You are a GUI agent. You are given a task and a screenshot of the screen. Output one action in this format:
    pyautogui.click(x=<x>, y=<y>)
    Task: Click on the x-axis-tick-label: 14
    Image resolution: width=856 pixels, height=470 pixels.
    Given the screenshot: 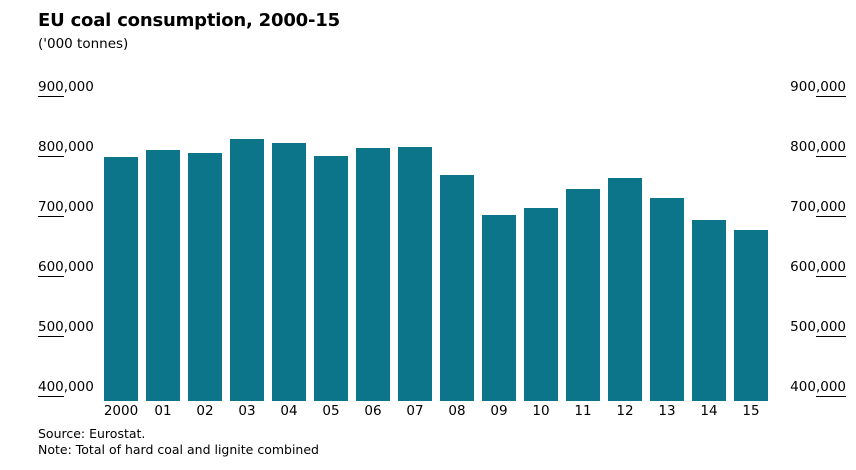 What is the action you would take?
    pyautogui.click(x=709, y=411)
    